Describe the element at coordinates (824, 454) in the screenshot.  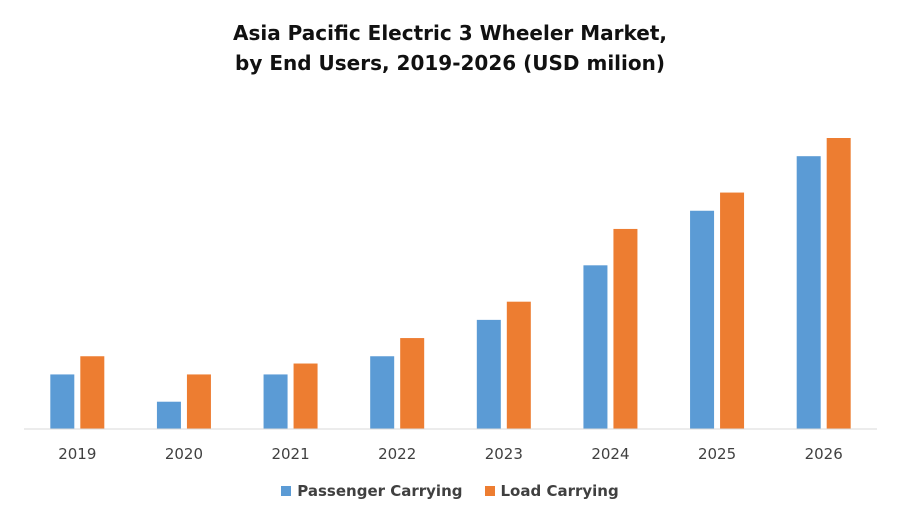
I see `x-tick-label-2026: 2026` at that location.